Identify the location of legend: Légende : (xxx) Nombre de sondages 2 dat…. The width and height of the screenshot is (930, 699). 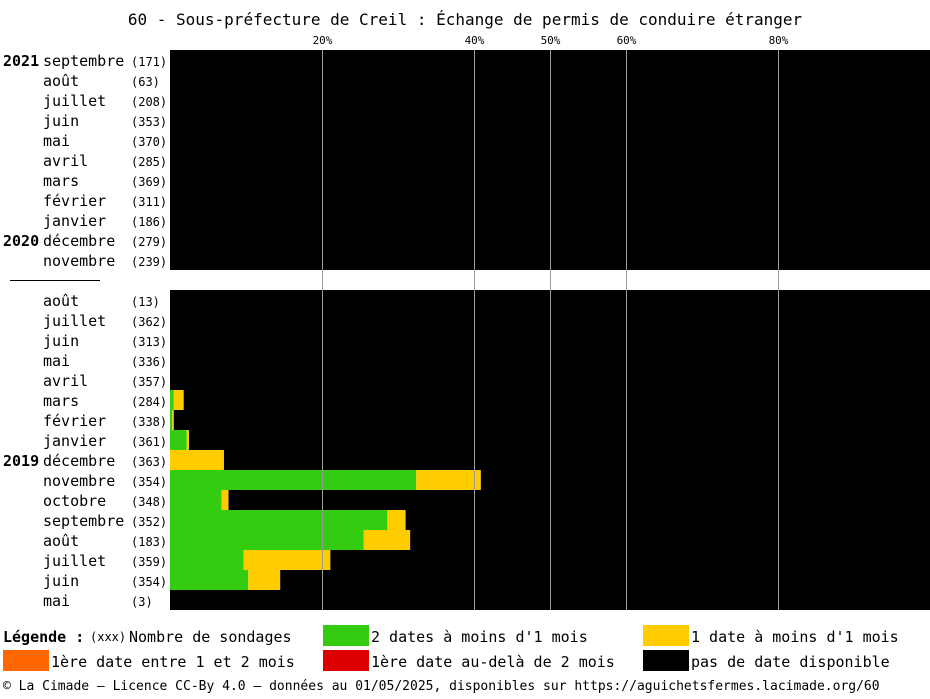
(451, 648).